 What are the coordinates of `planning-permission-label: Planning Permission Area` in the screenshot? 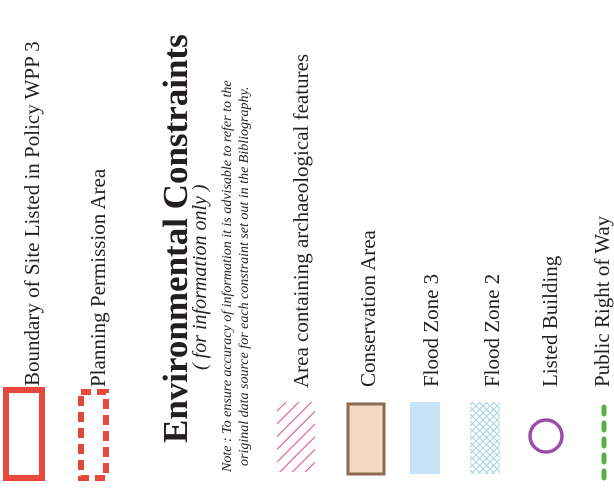 It's located at (98, 277).